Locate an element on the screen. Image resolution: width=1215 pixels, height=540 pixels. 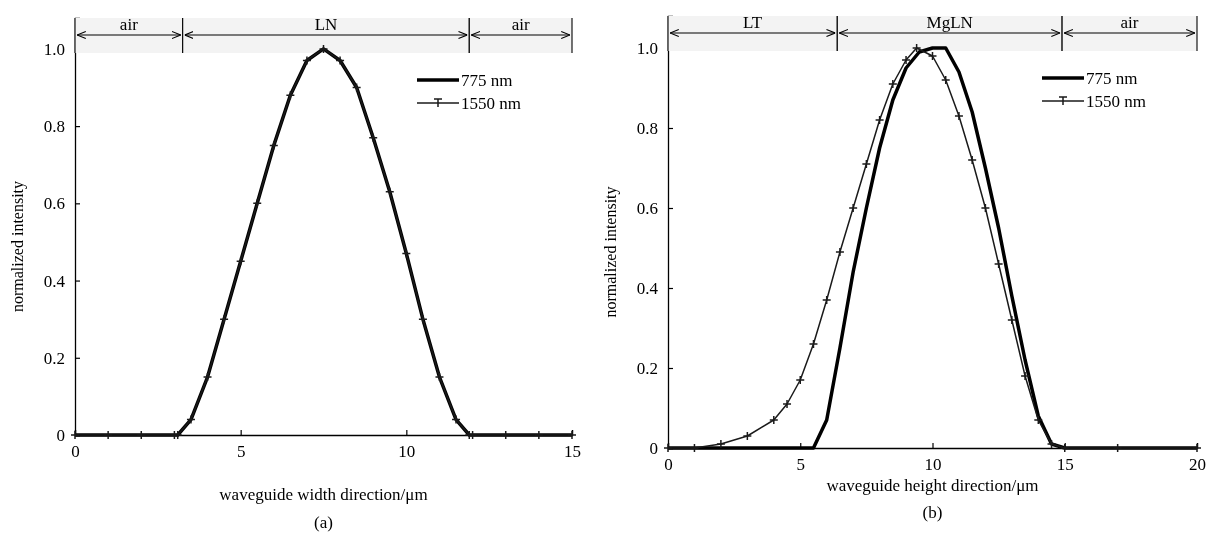
text: (a) is located at coordinates (323, 522).